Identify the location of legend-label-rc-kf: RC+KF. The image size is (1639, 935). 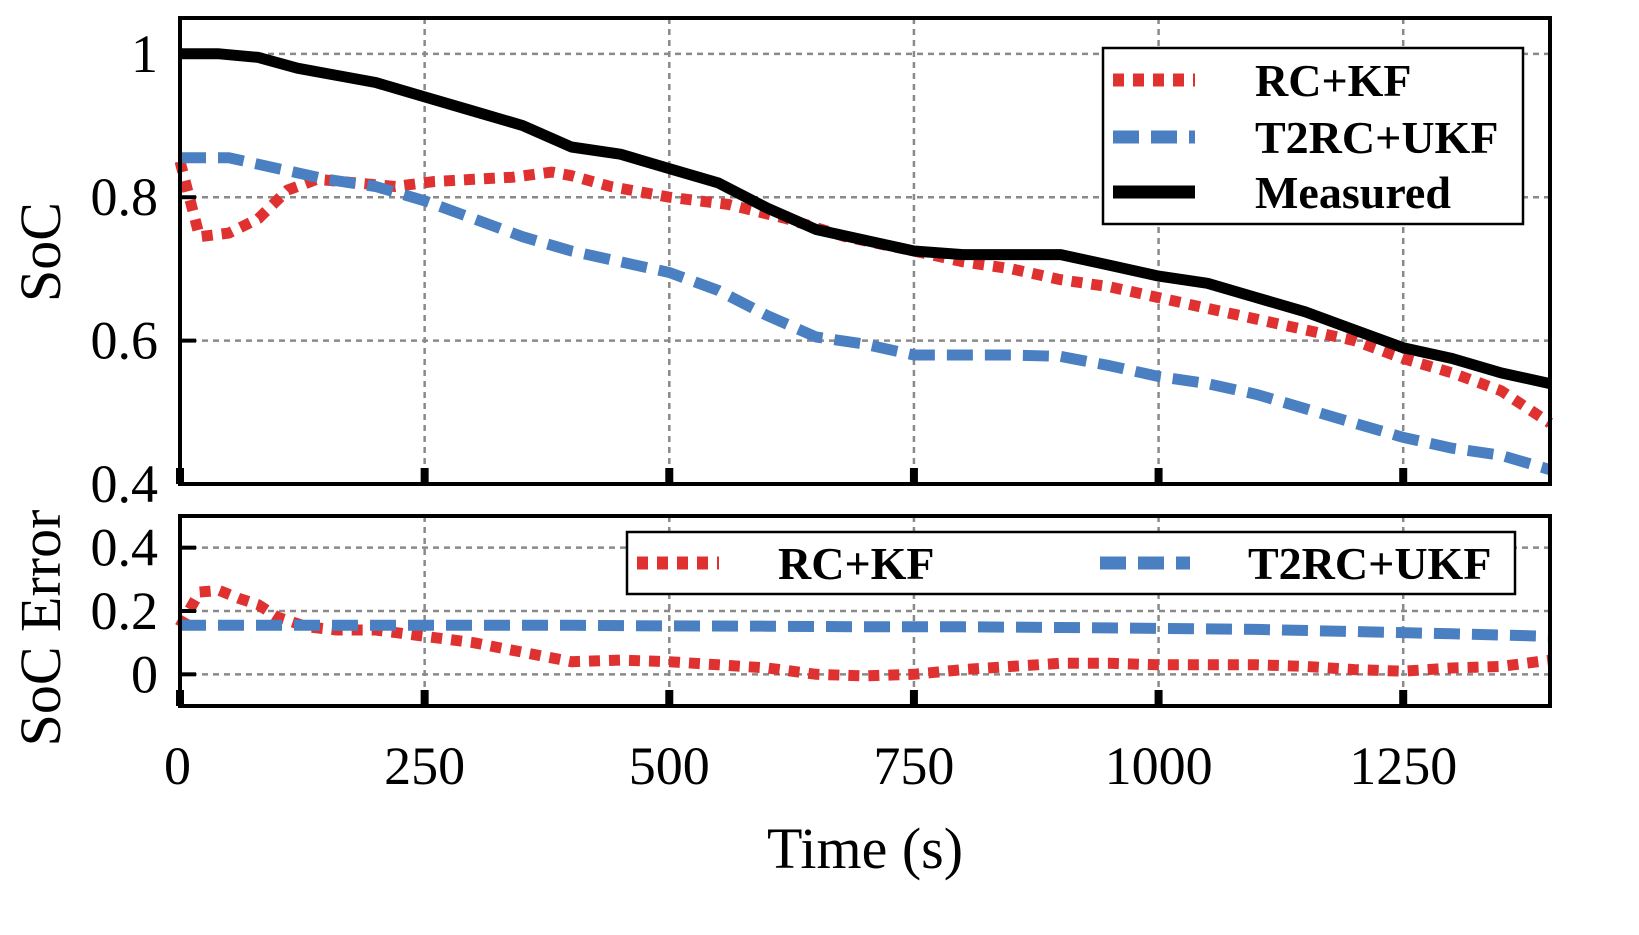
(1333, 80).